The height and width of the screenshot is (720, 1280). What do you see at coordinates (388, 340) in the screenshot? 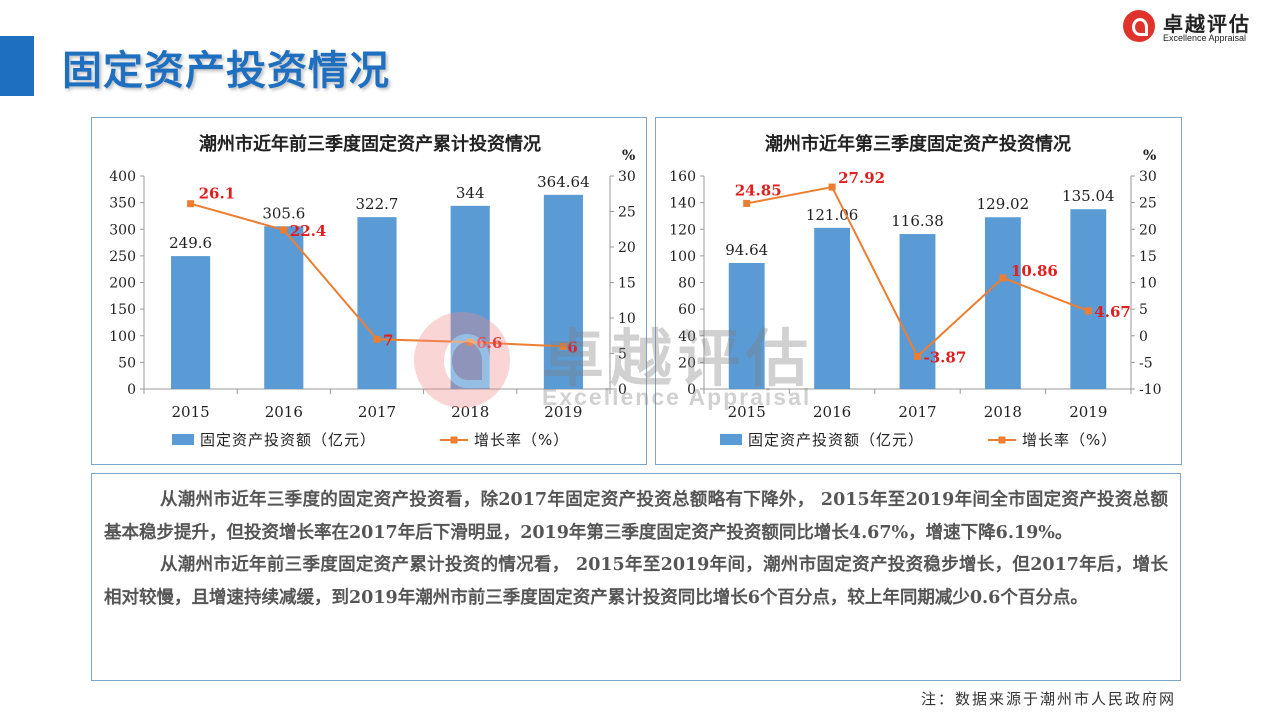
I see `growth-label-2017: 7` at bounding box center [388, 340].